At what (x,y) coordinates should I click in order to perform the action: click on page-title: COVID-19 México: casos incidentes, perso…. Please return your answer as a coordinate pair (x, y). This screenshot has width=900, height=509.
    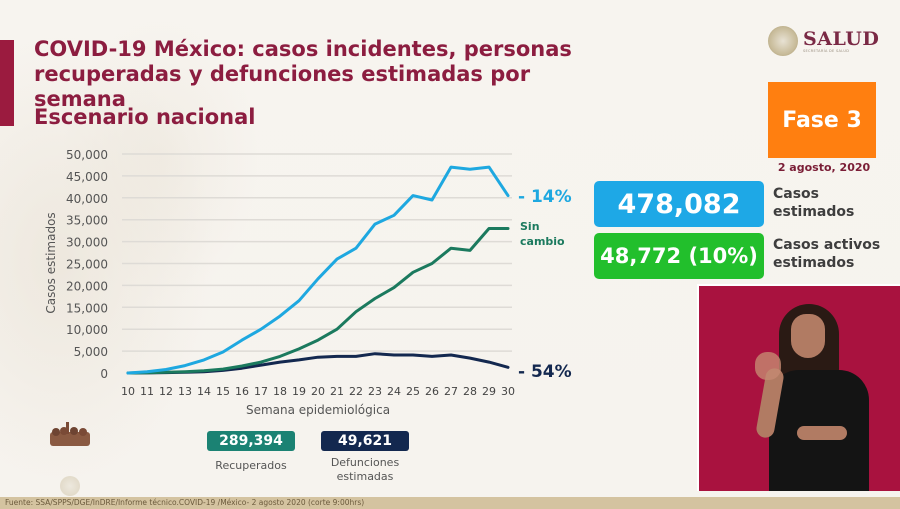
    Looking at the image, I should click on (303, 74).